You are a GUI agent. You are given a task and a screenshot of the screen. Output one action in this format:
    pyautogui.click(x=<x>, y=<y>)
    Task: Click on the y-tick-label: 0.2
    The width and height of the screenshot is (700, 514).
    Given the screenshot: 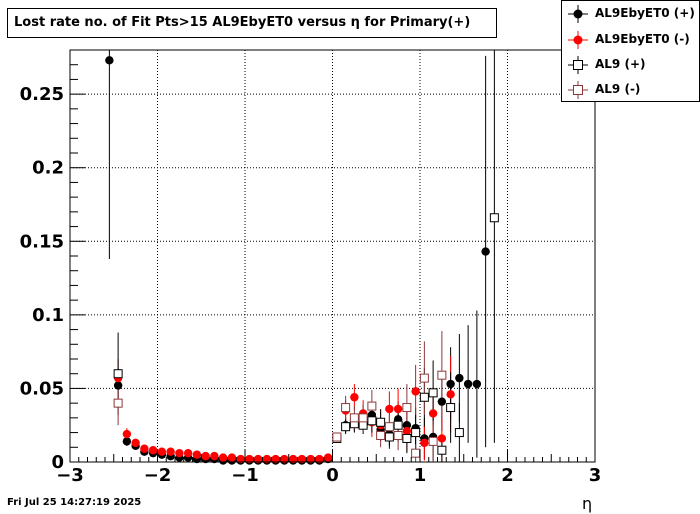 What is the action you would take?
    pyautogui.click(x=48, y=168)
    